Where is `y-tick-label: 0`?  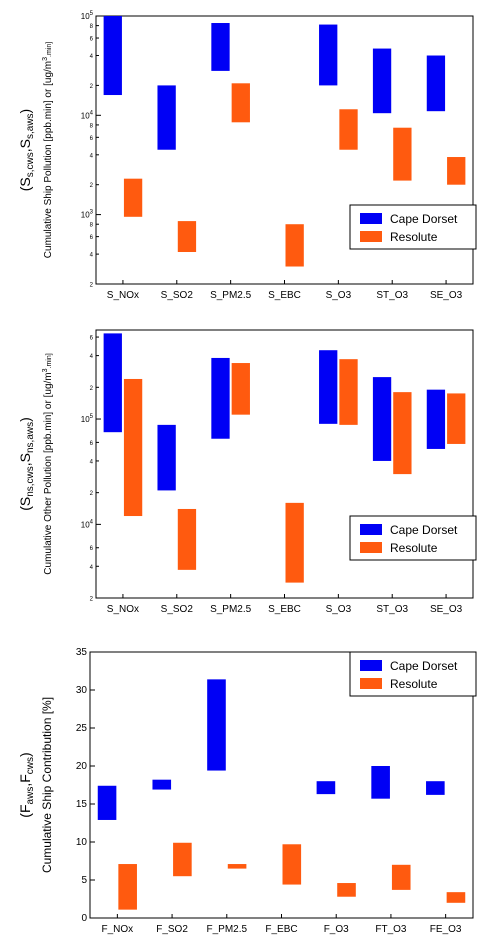 y-tick-label: 0 is located at coordinates (84, 918).